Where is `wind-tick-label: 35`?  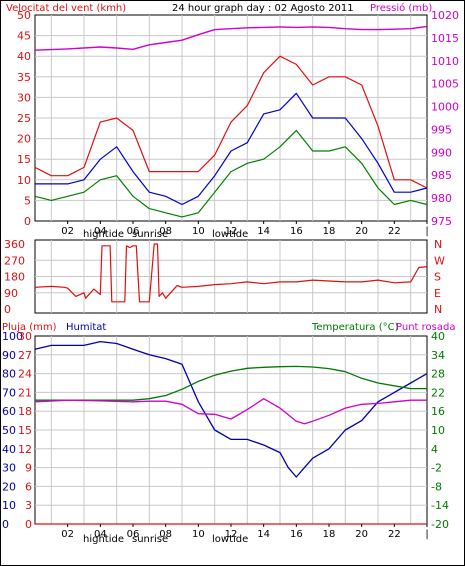
wind-tick-label: 35 is located at coordinates (24, 77).